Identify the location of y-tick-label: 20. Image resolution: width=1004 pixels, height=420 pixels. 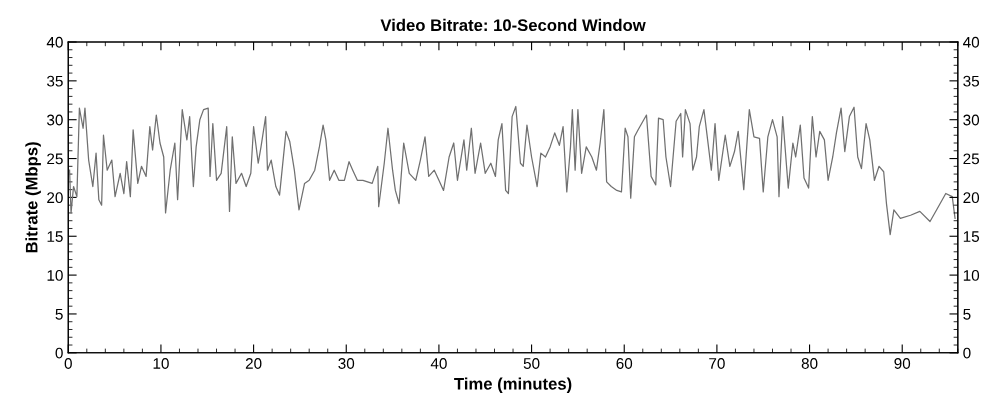
(55, 198).